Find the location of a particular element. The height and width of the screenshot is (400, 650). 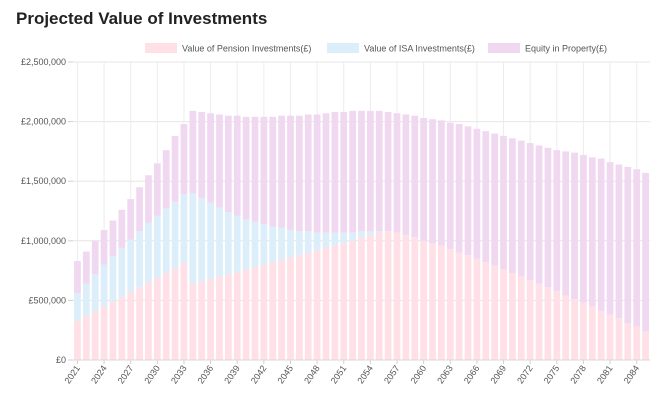

legend-label: Value of ISA Investments(£) is located at coordinates (419, 49).